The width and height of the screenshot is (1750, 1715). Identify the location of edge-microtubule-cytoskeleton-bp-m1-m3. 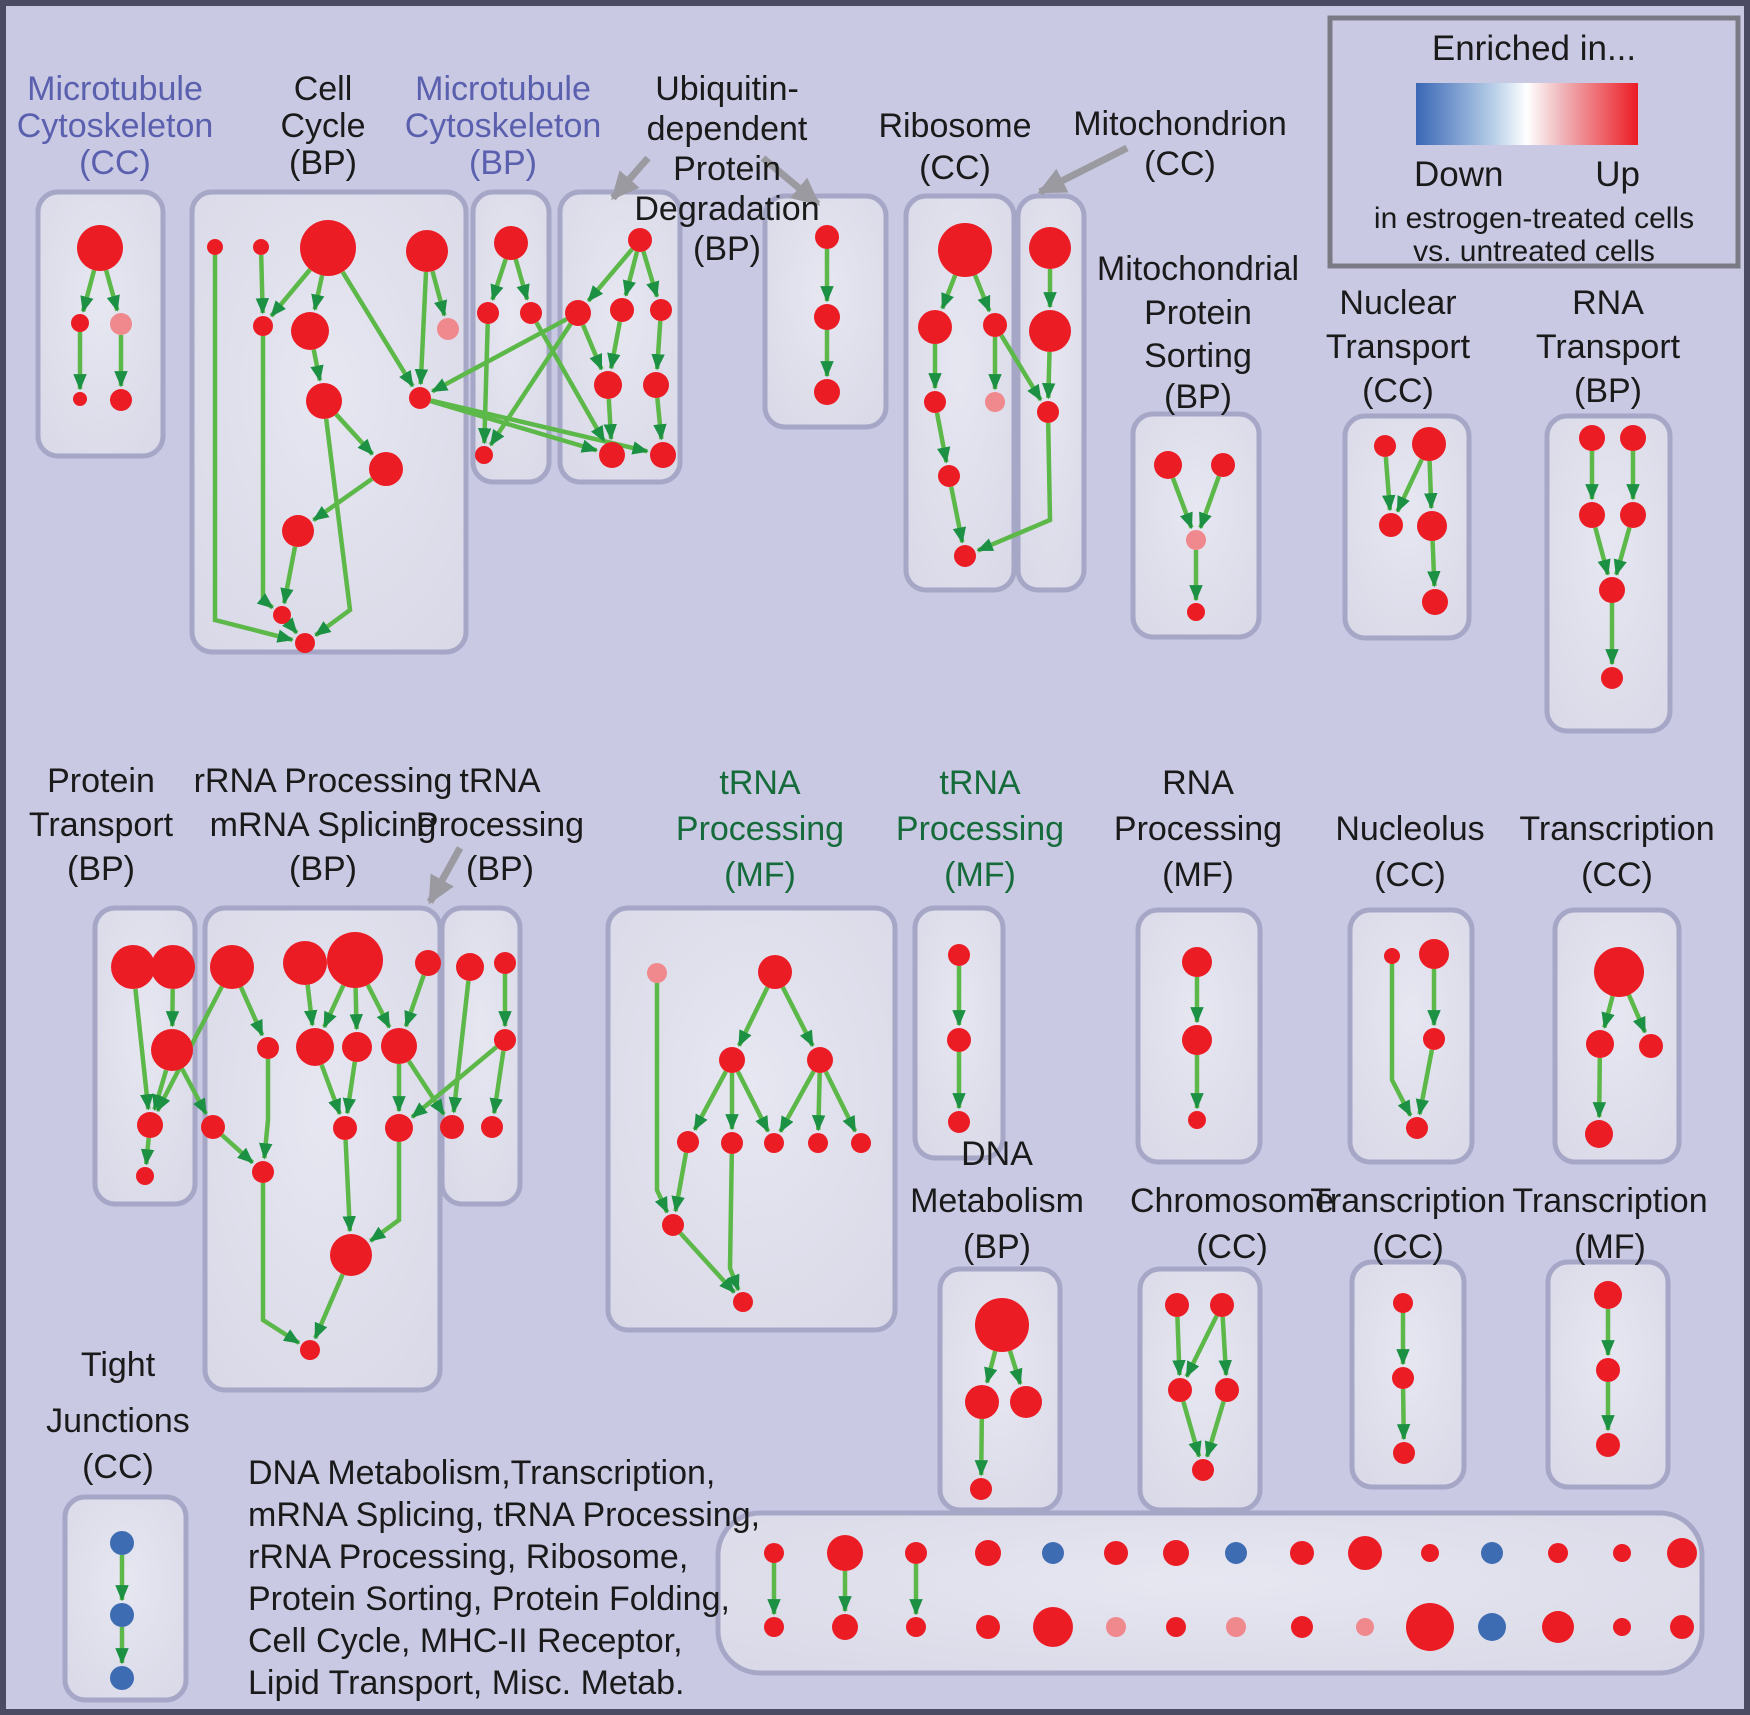
(521, 279).